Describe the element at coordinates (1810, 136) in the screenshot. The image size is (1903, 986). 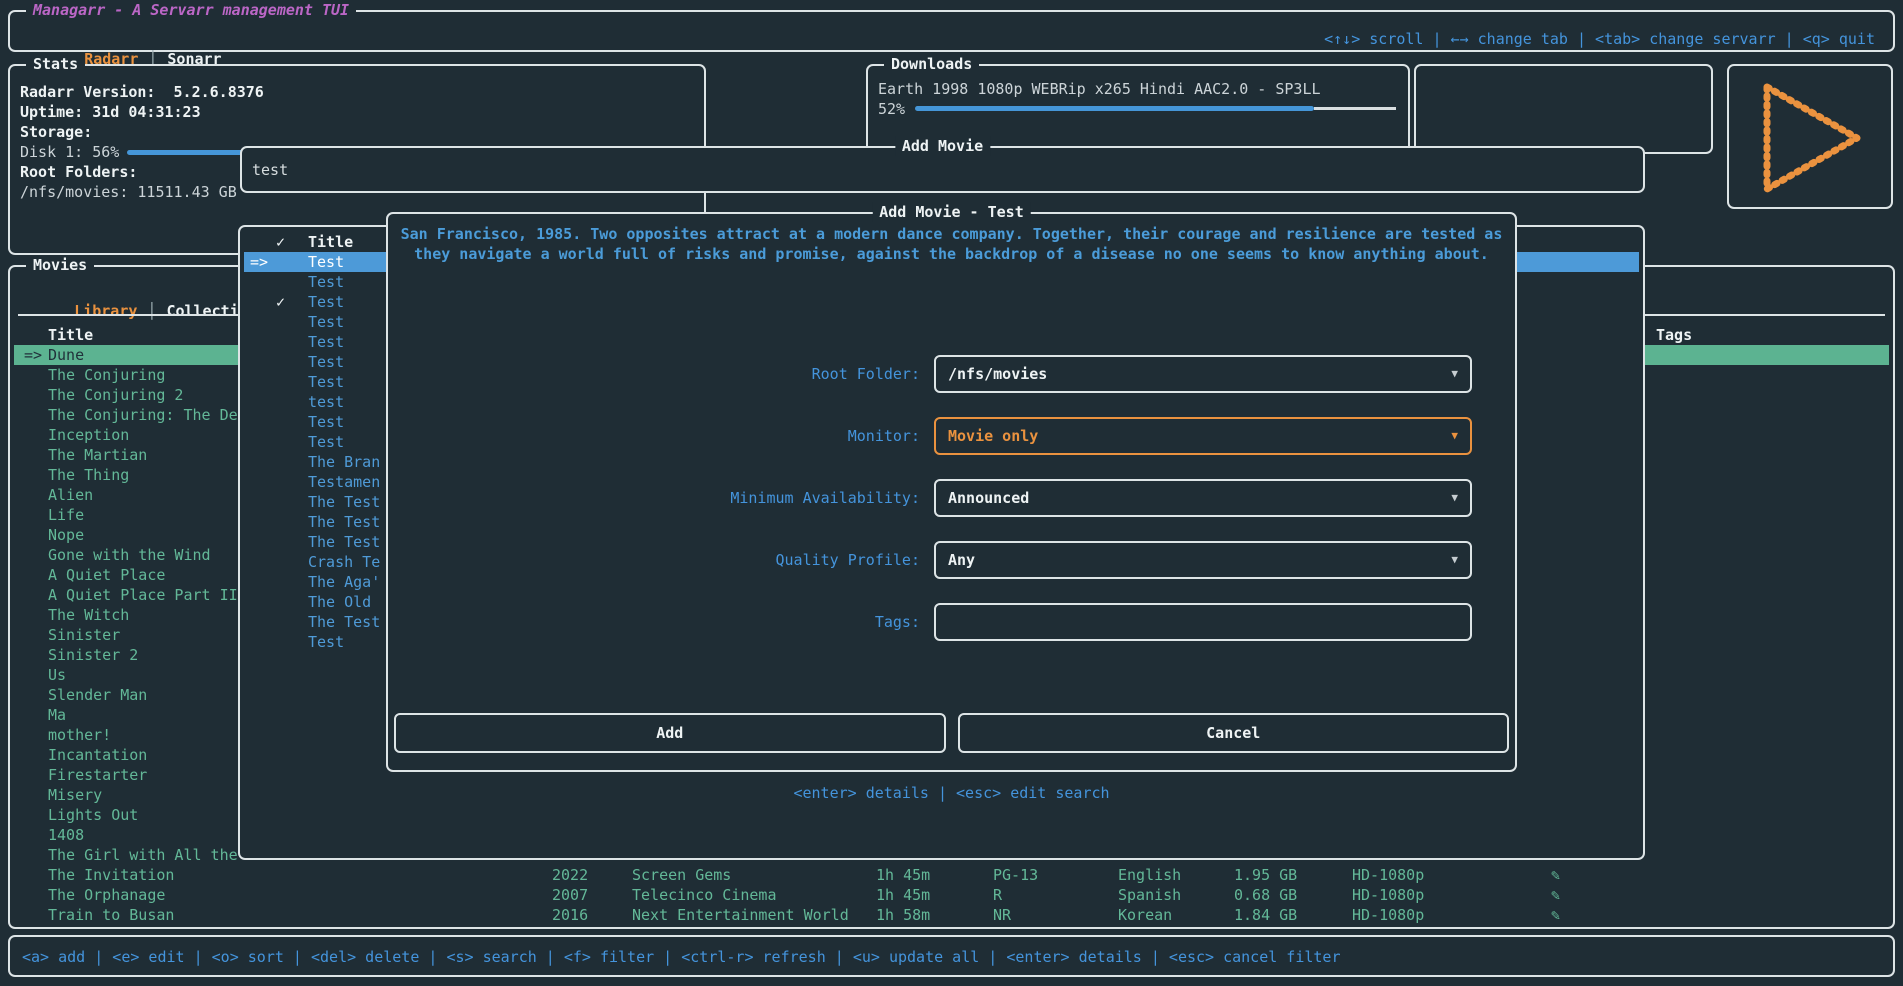
I see `logo-panel` at that location.